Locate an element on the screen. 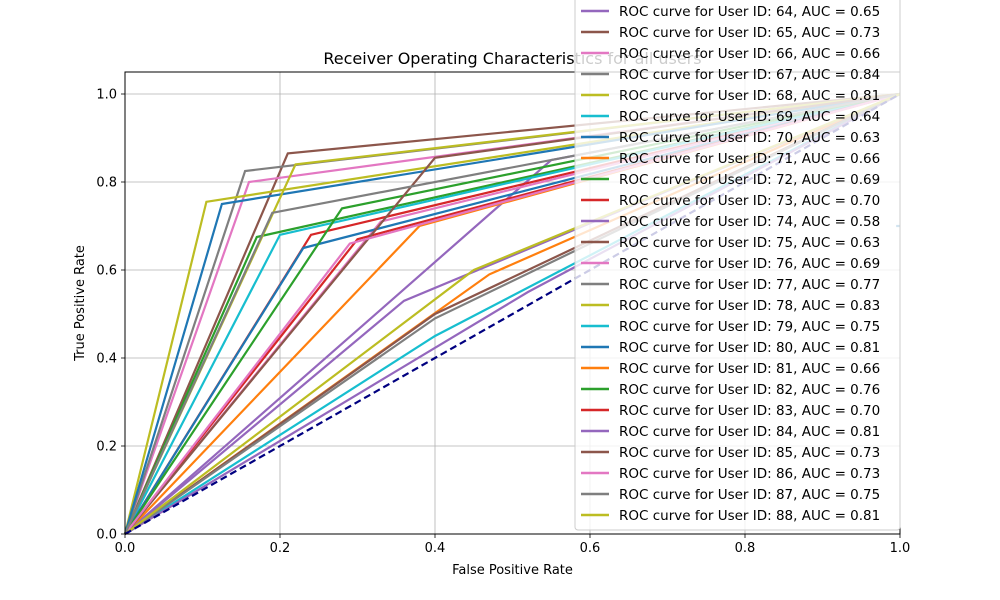 The height and width of the screenshot is (600, 1000). legend-entry: ROC curve for User ID: 71, AUC = 0.66 is located at coordinates (730, 159).